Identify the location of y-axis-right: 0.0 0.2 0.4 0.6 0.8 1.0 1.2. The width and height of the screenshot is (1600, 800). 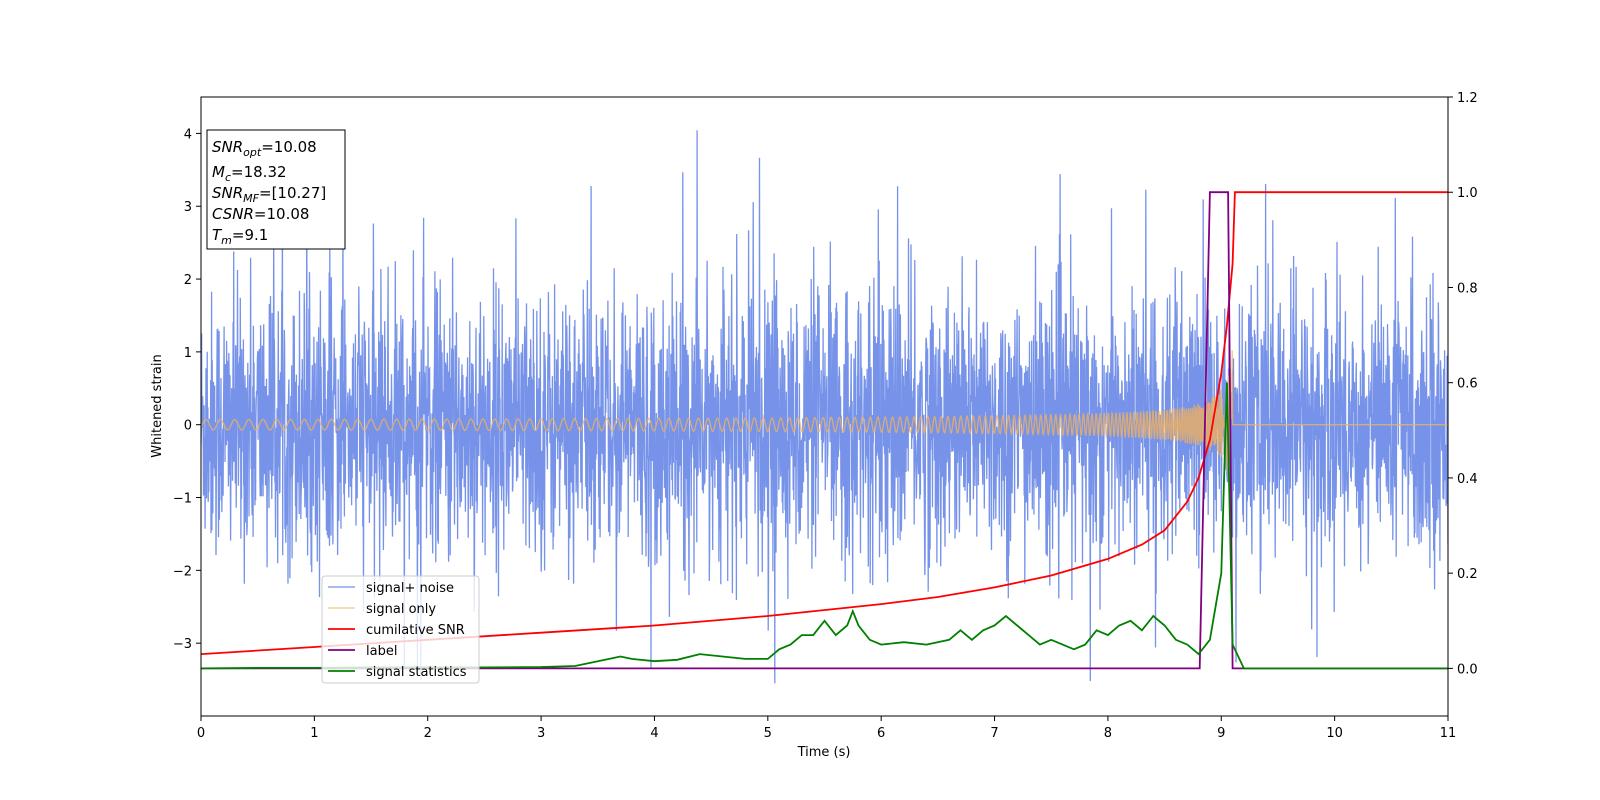
(1463, 384).